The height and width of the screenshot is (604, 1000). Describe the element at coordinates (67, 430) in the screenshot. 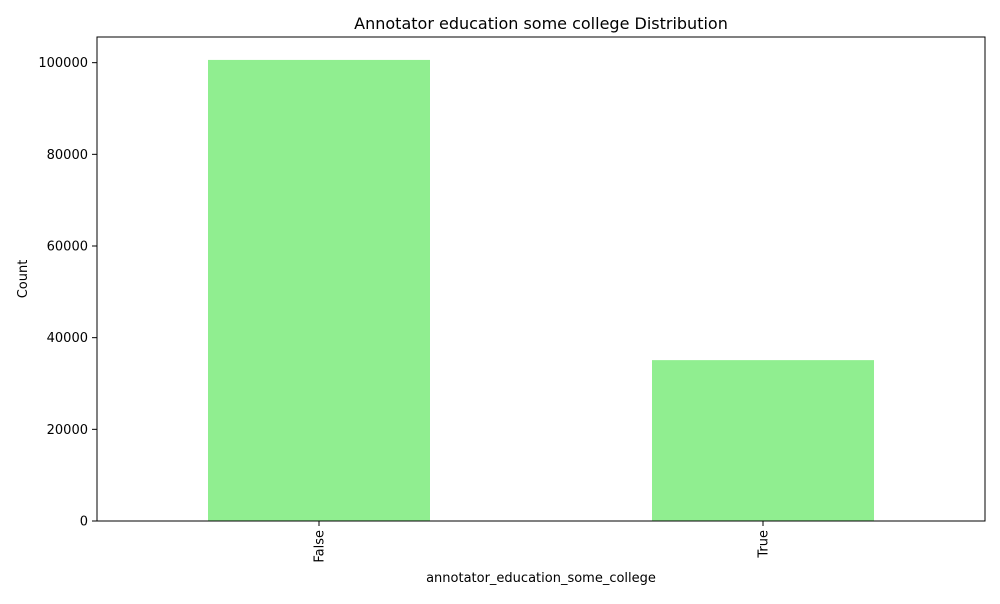

I see `y-tick-label: 20000` at that location.